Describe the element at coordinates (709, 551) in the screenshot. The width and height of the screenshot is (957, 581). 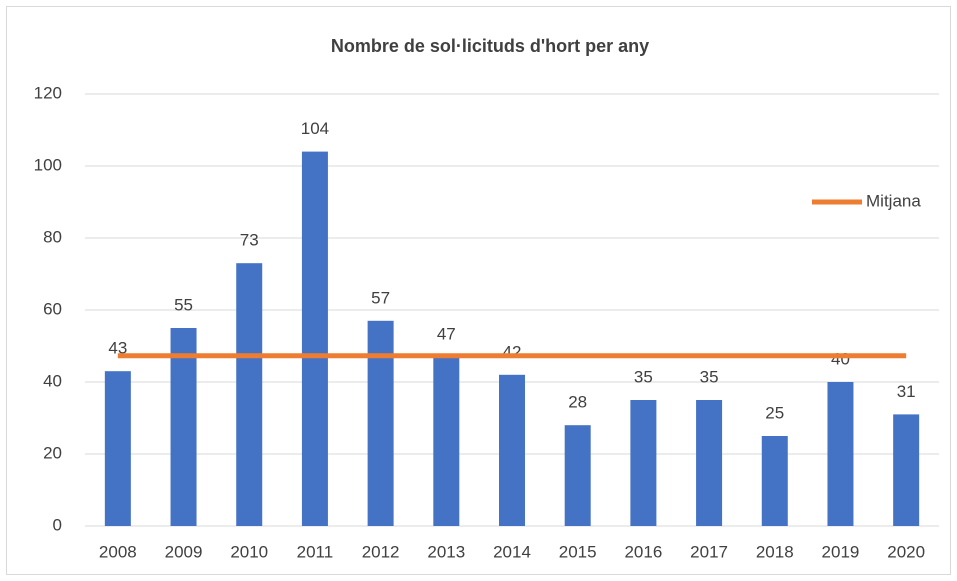
I see `x-tick-label: 2017` at that location.